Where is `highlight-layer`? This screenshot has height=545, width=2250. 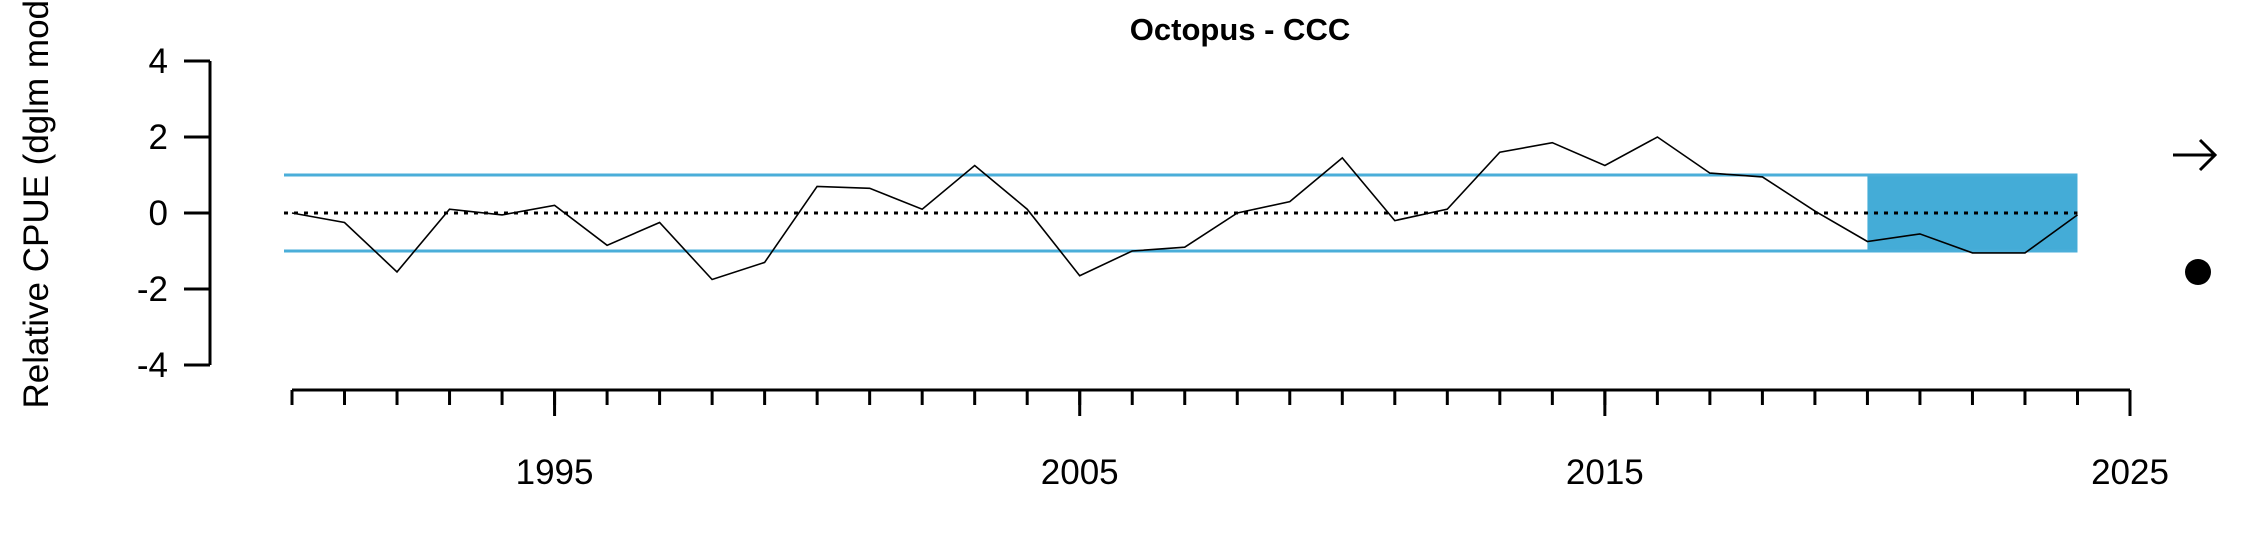 highlight-layer is located at coordinates (1972, 213).